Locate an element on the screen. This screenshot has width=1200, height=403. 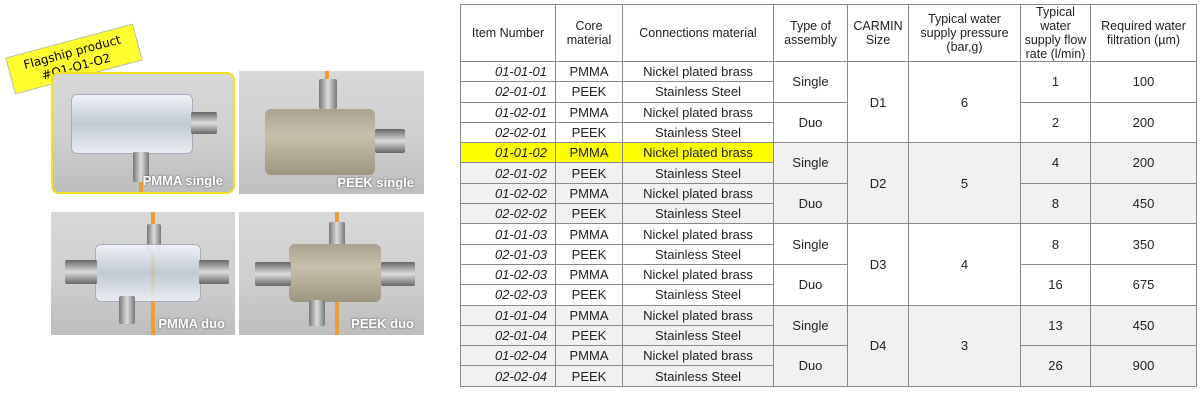
table-row: 02-01-02 PEEK Stainless Steel is located at coordinates (828, 173).